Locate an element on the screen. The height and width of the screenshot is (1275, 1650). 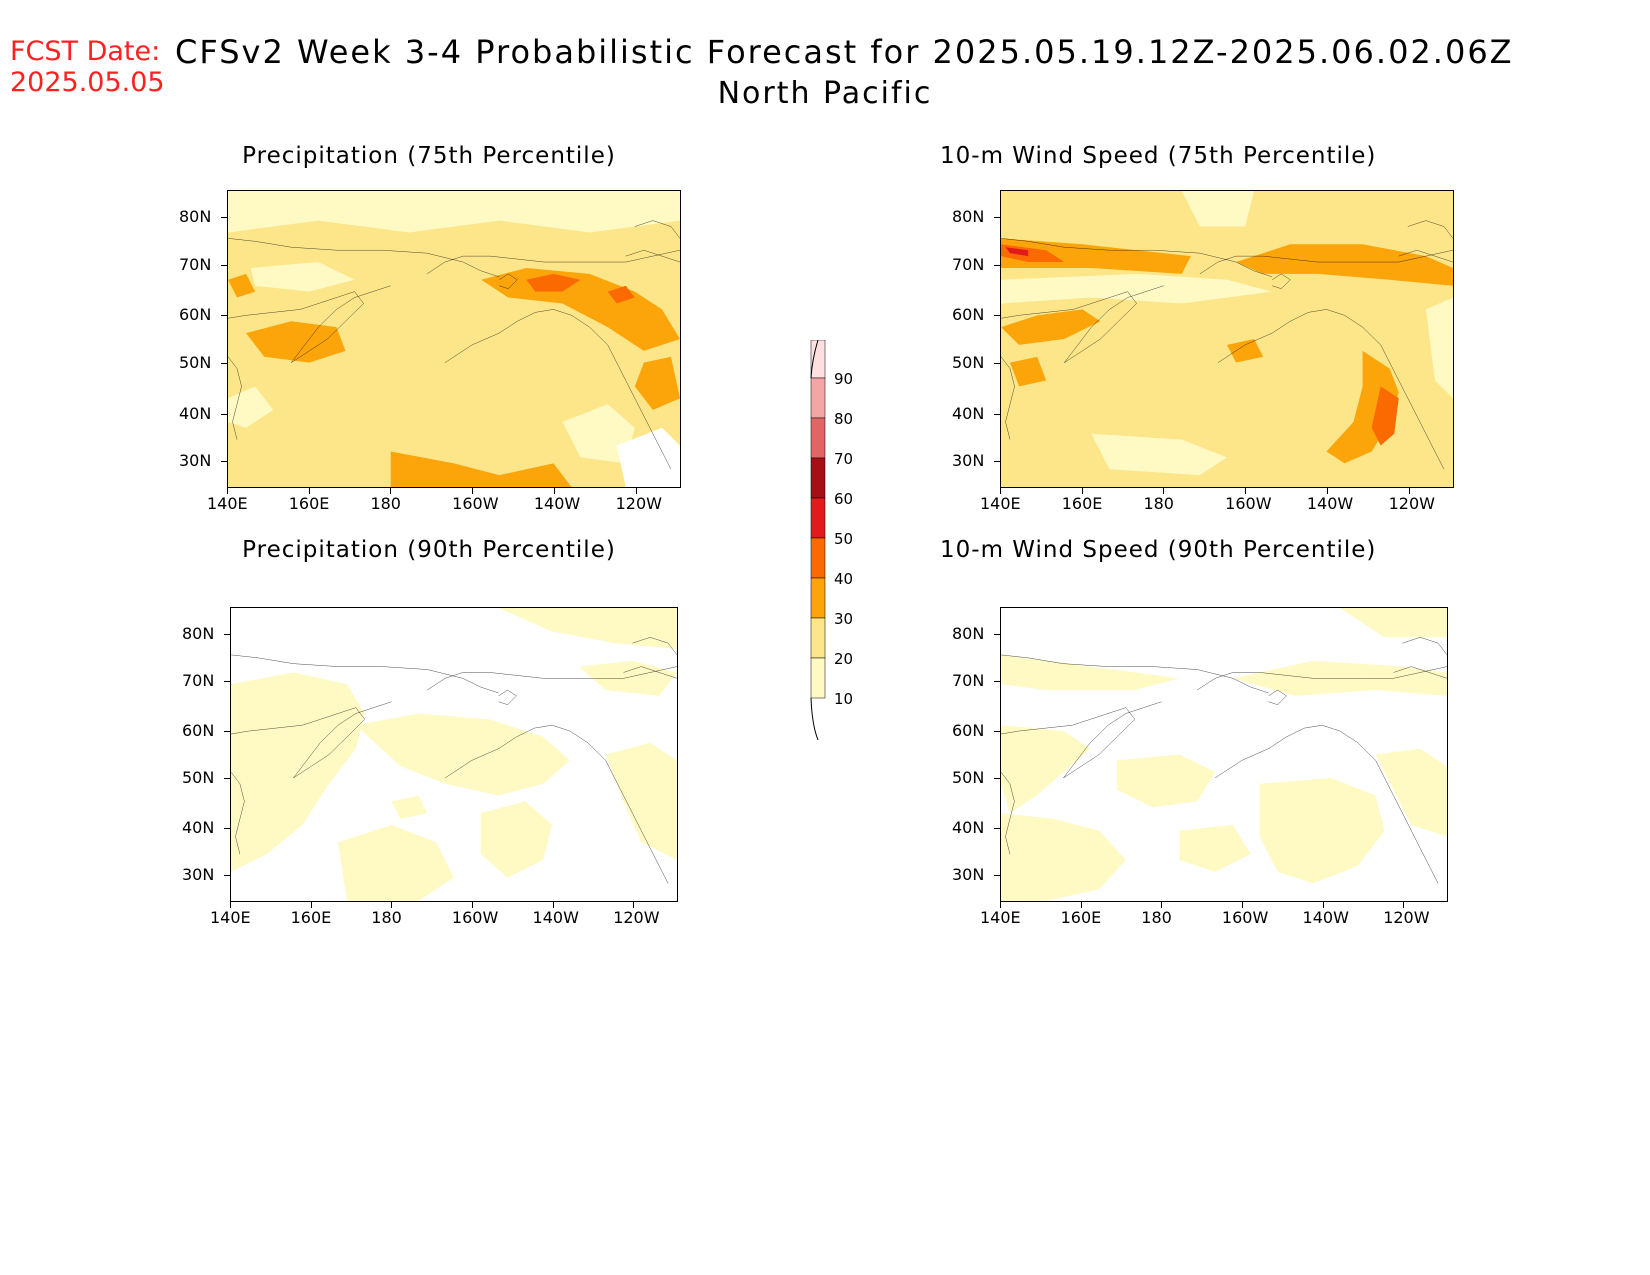
map-background is located at coordinates (1227, 339).